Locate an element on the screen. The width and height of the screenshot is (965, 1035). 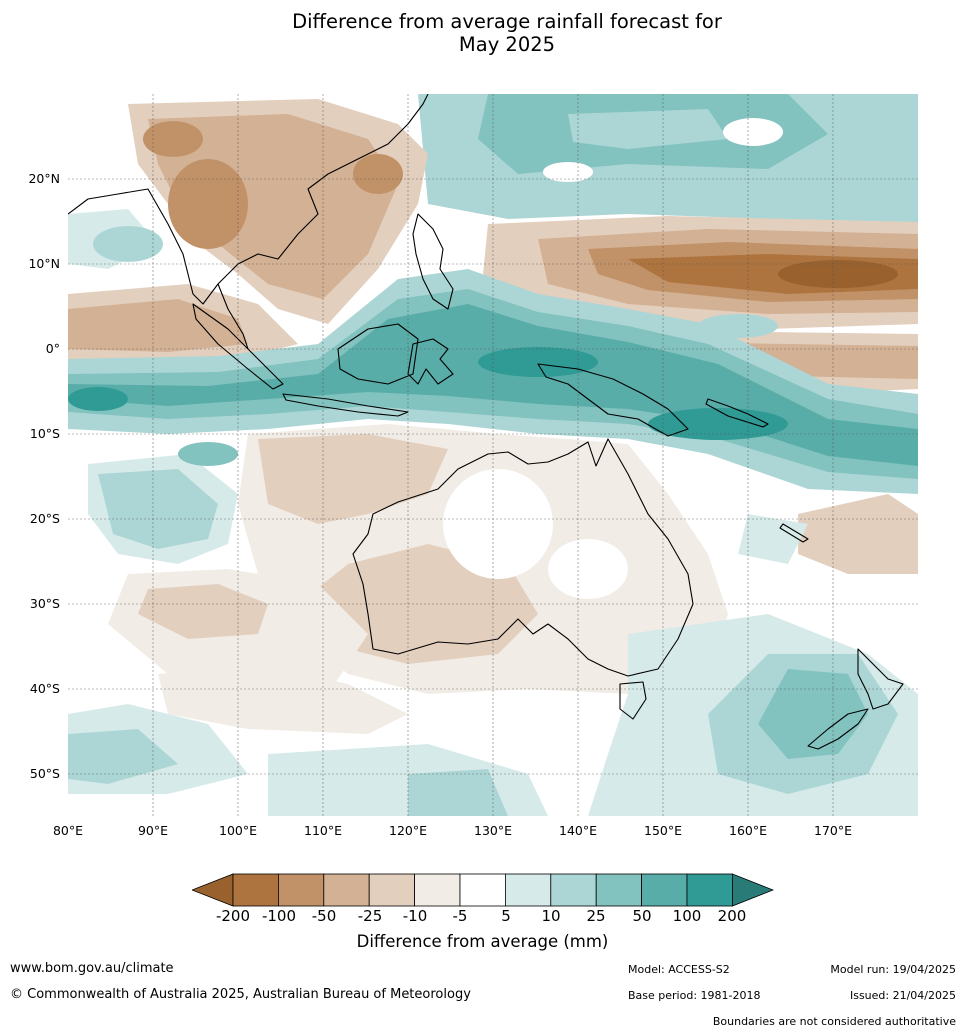
java-coastline is located at coordinates (345, 405).